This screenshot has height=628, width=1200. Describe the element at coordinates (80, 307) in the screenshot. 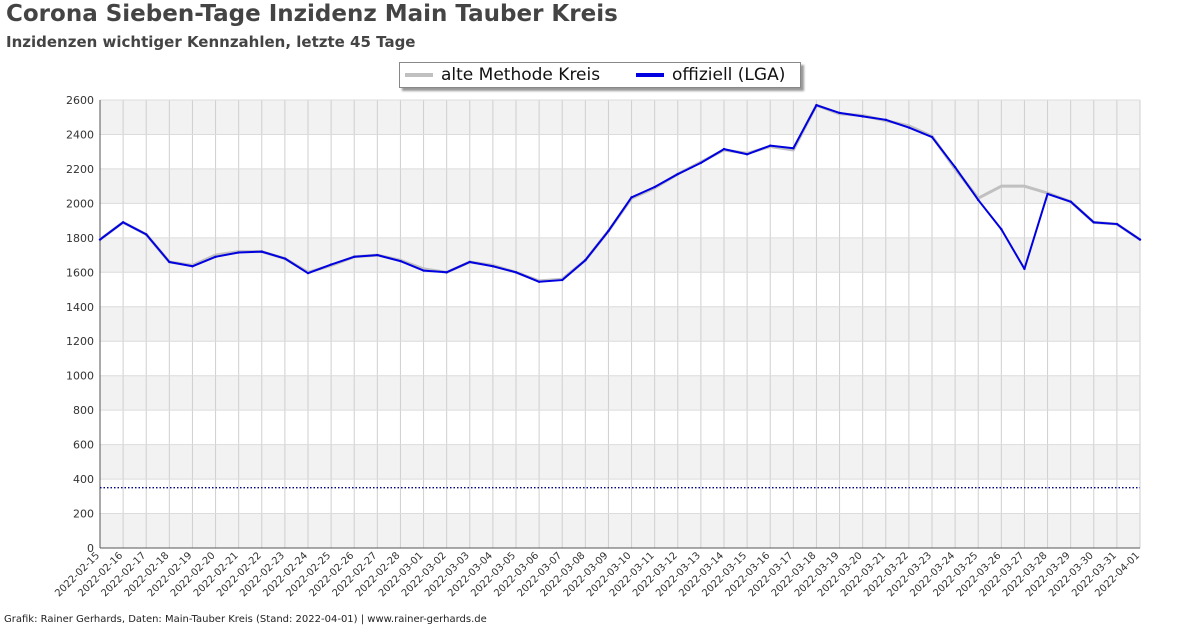

I see `y-tick-label: 1400` at that location.